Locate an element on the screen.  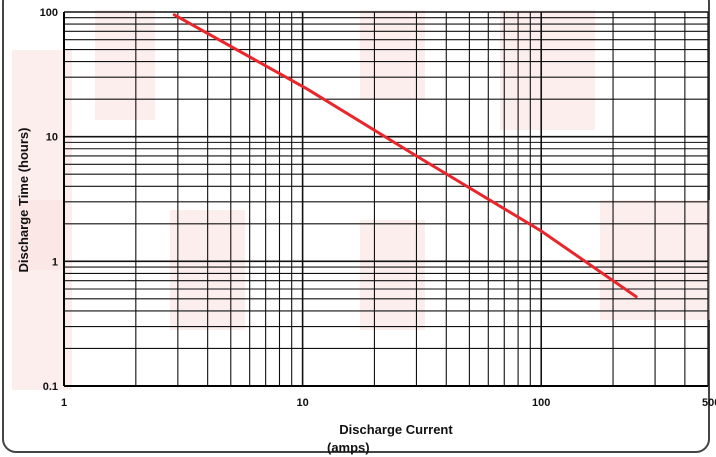
y-tick-label: 10 is located at coordinates (52, 138).